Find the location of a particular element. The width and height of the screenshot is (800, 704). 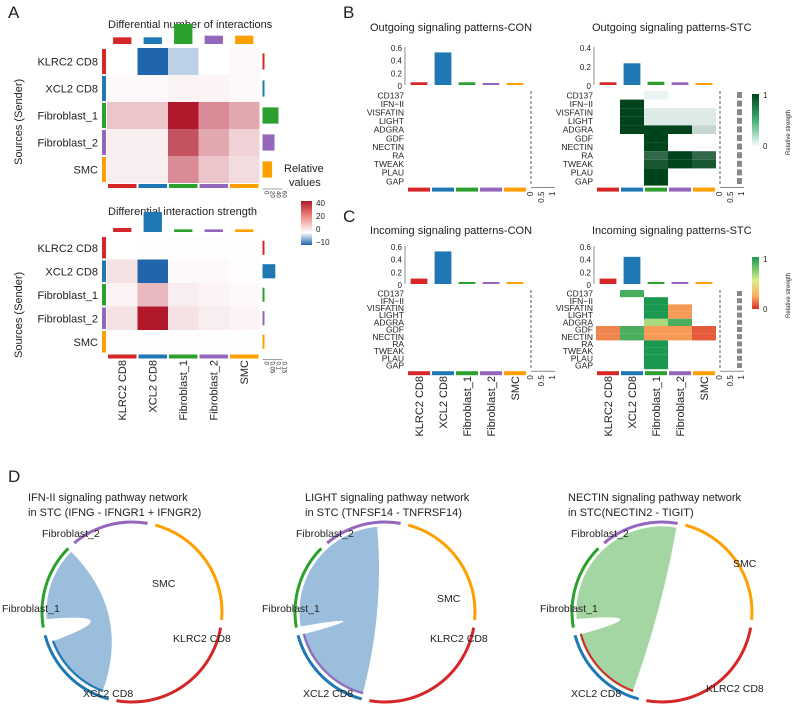

in-con-bar-tick: 0.2 is located at coordinates (397, 272).